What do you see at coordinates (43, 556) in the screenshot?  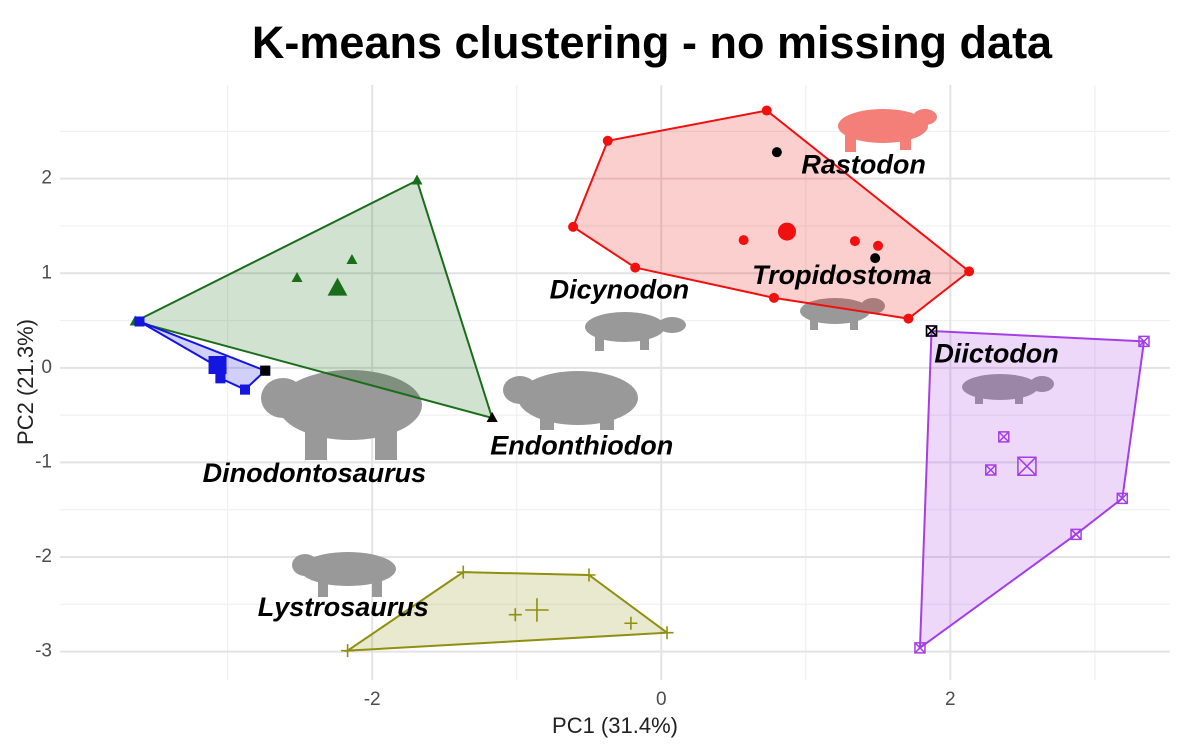 I see `y-tick-label: -2` at bounding box center [43, 556].